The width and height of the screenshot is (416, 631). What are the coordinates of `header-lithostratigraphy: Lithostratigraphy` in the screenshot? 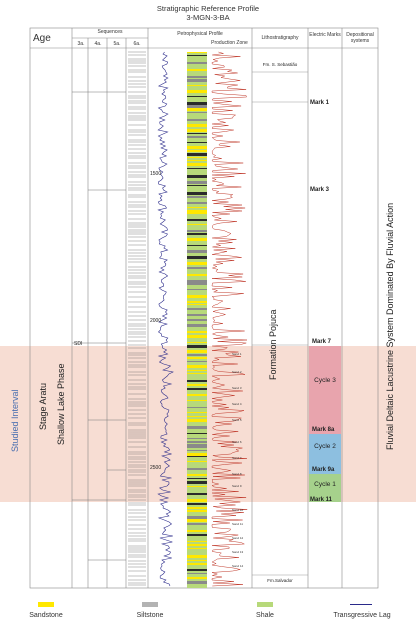 It's located at (280, 38).